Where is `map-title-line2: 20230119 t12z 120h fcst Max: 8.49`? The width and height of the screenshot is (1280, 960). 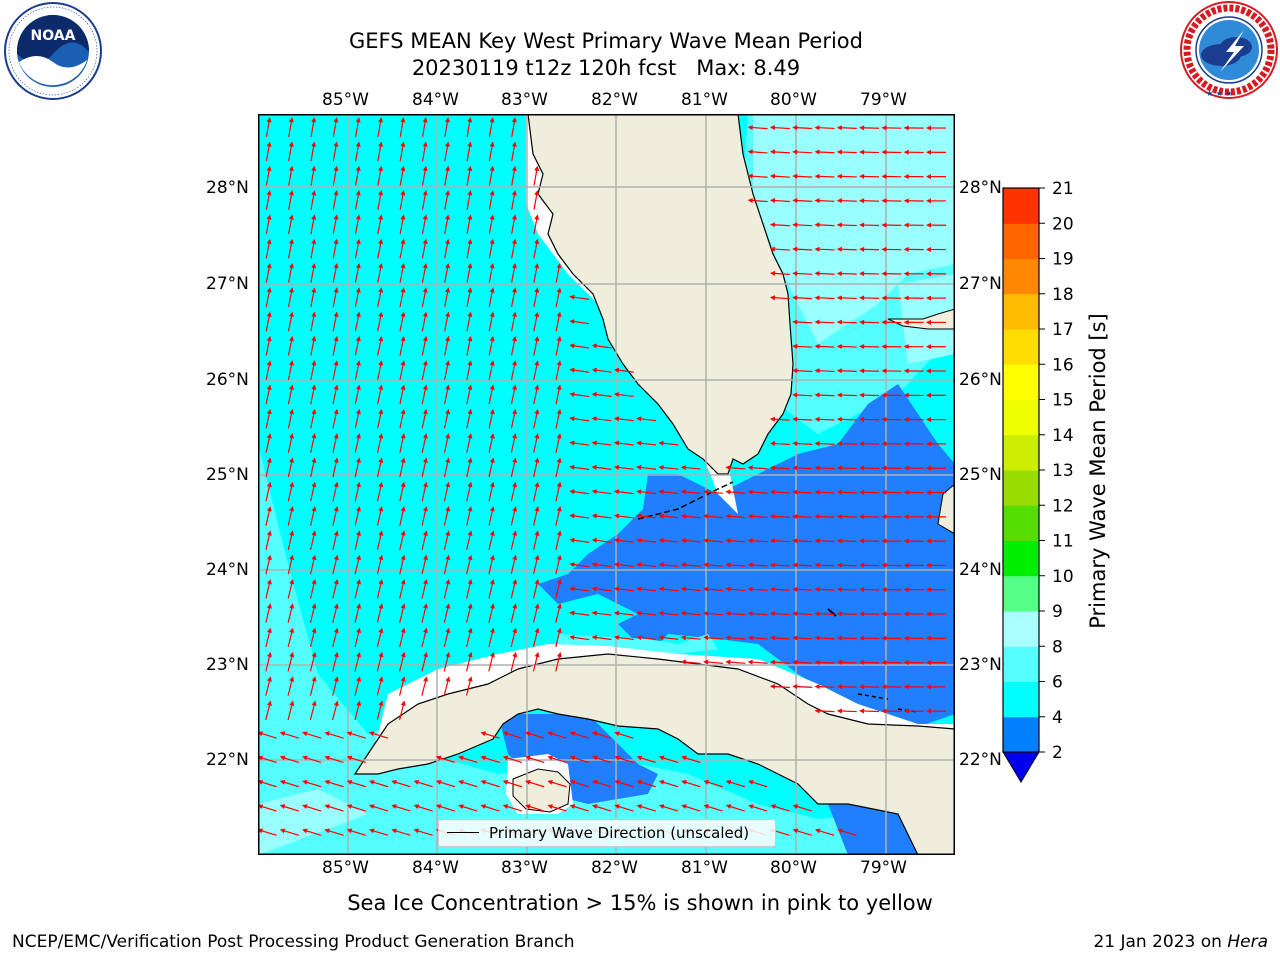 map-title-line2: 20230119 t12z 120h fcst Max: 8.49 is located at coordinates (606, 68).